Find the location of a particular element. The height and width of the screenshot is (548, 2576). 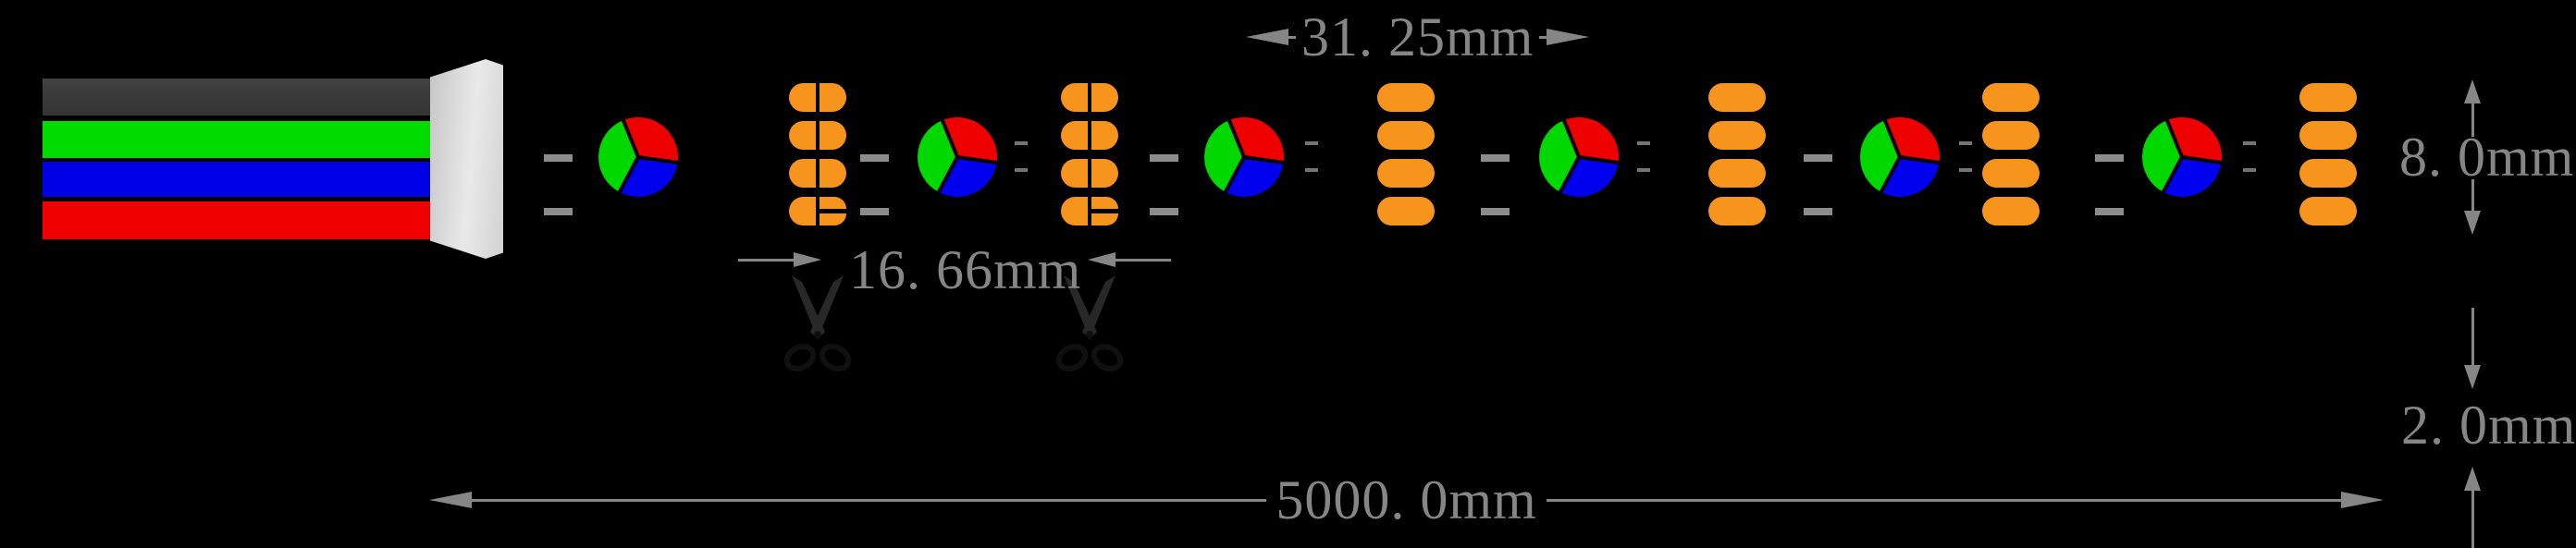

dimension-cut-left-arrow is located at coordinates (779, 260).